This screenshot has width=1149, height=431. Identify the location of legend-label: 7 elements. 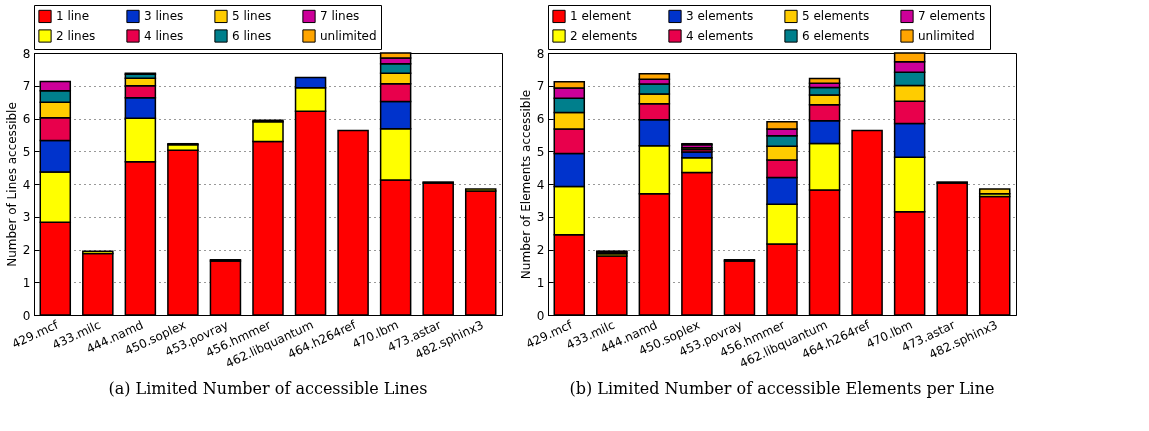
(952, 16).